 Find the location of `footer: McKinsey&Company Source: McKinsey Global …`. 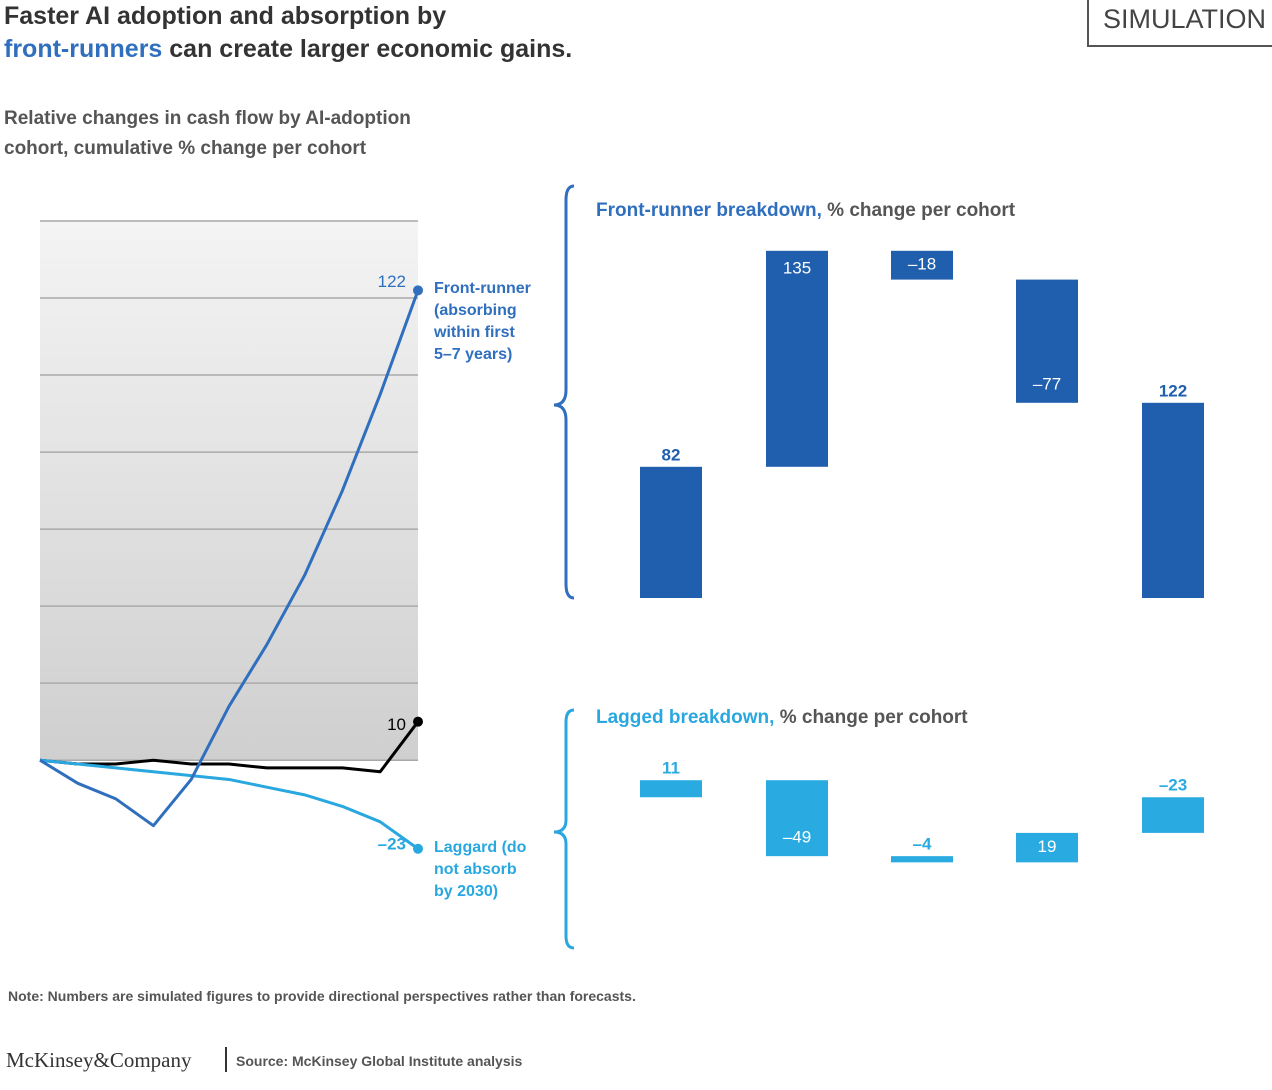

footer: McKinsey&Company Source: McKinsey Global … is located at coordinates (264, 1060).